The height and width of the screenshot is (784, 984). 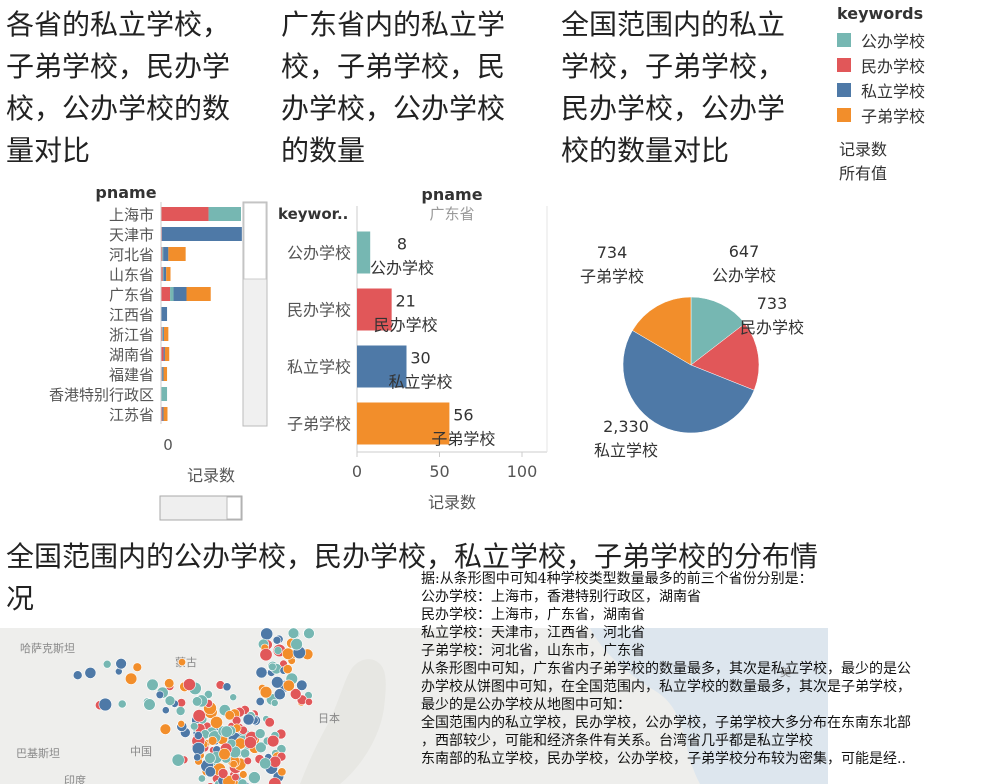 What do you see at coordinates (234, 508) in the screenshot?
I see `c1-hscroll-thumb` at bounding box center [234, 508].